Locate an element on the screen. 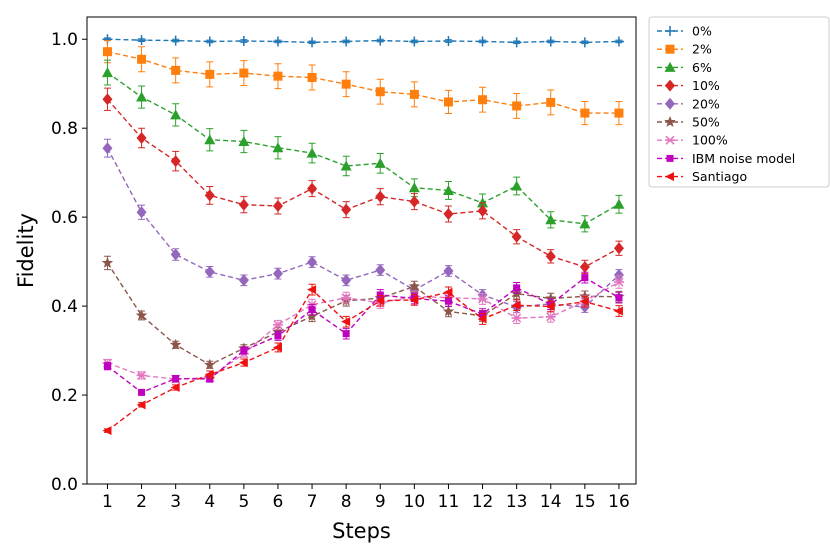 The height and width of the screenshot is (559, 830). legend-entry: Santiago is located at coordinates (702, 176).